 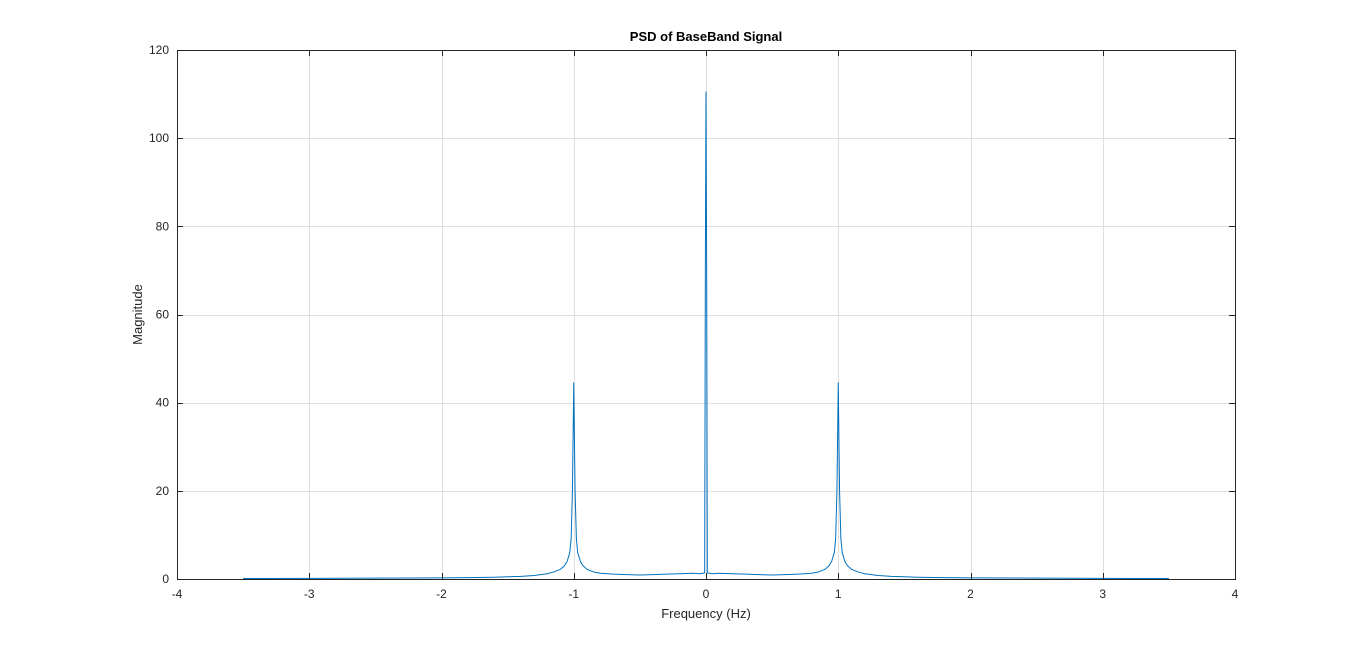 I want to click on x-tick-label: -4, so click(x=177, y=594).